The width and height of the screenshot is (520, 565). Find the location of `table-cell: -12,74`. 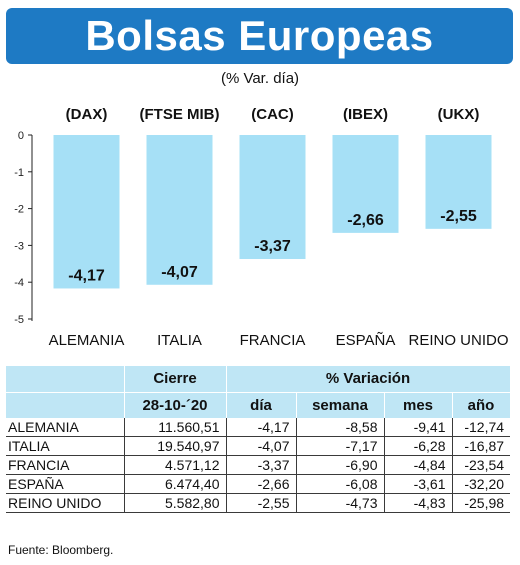

table-cell: -12,74 is located at coordinates (481, 427).